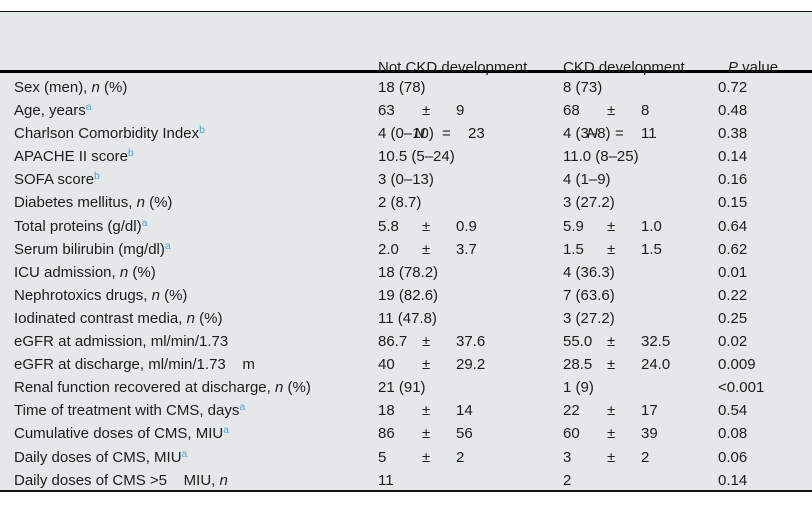  I want to click on label-text: Nephrotoxics drugs,, so click(83, 295).